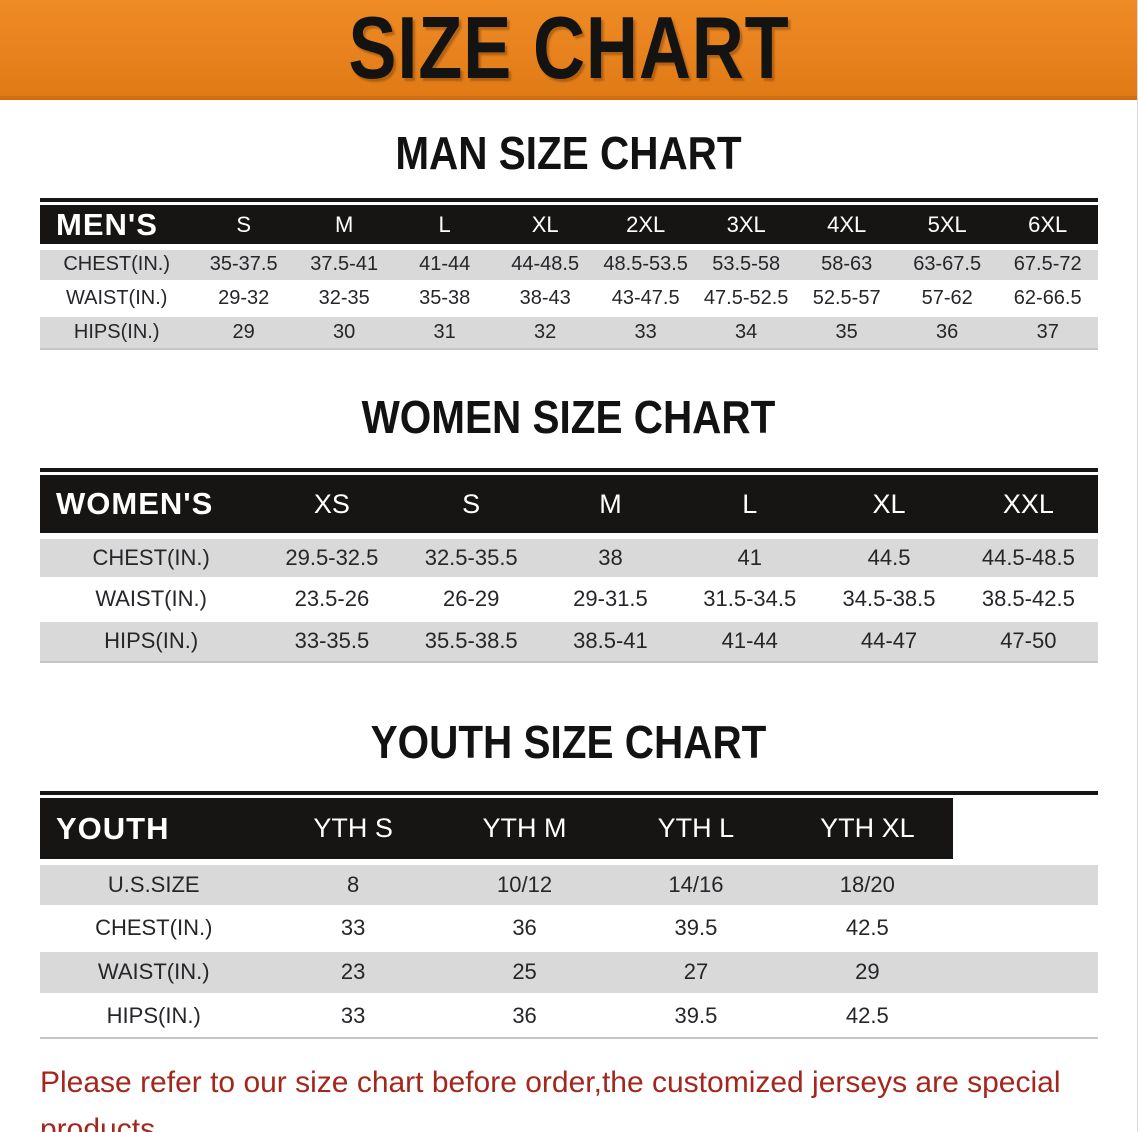  I want to click on size-value: 29.5-32.5, so click(332, 557).